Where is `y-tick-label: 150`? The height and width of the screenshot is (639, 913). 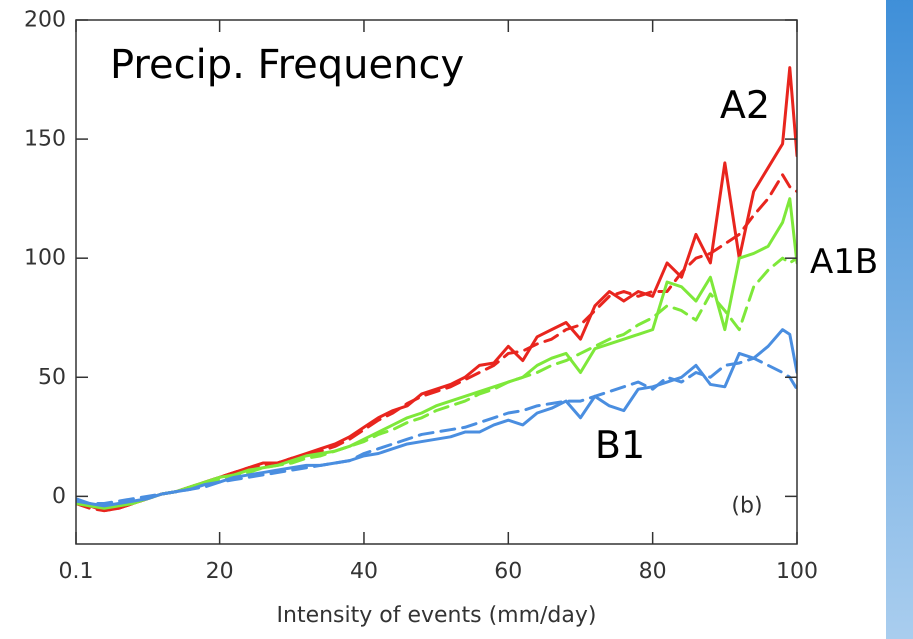 y-tick-label: 150 is located at coordinates (45, 139).